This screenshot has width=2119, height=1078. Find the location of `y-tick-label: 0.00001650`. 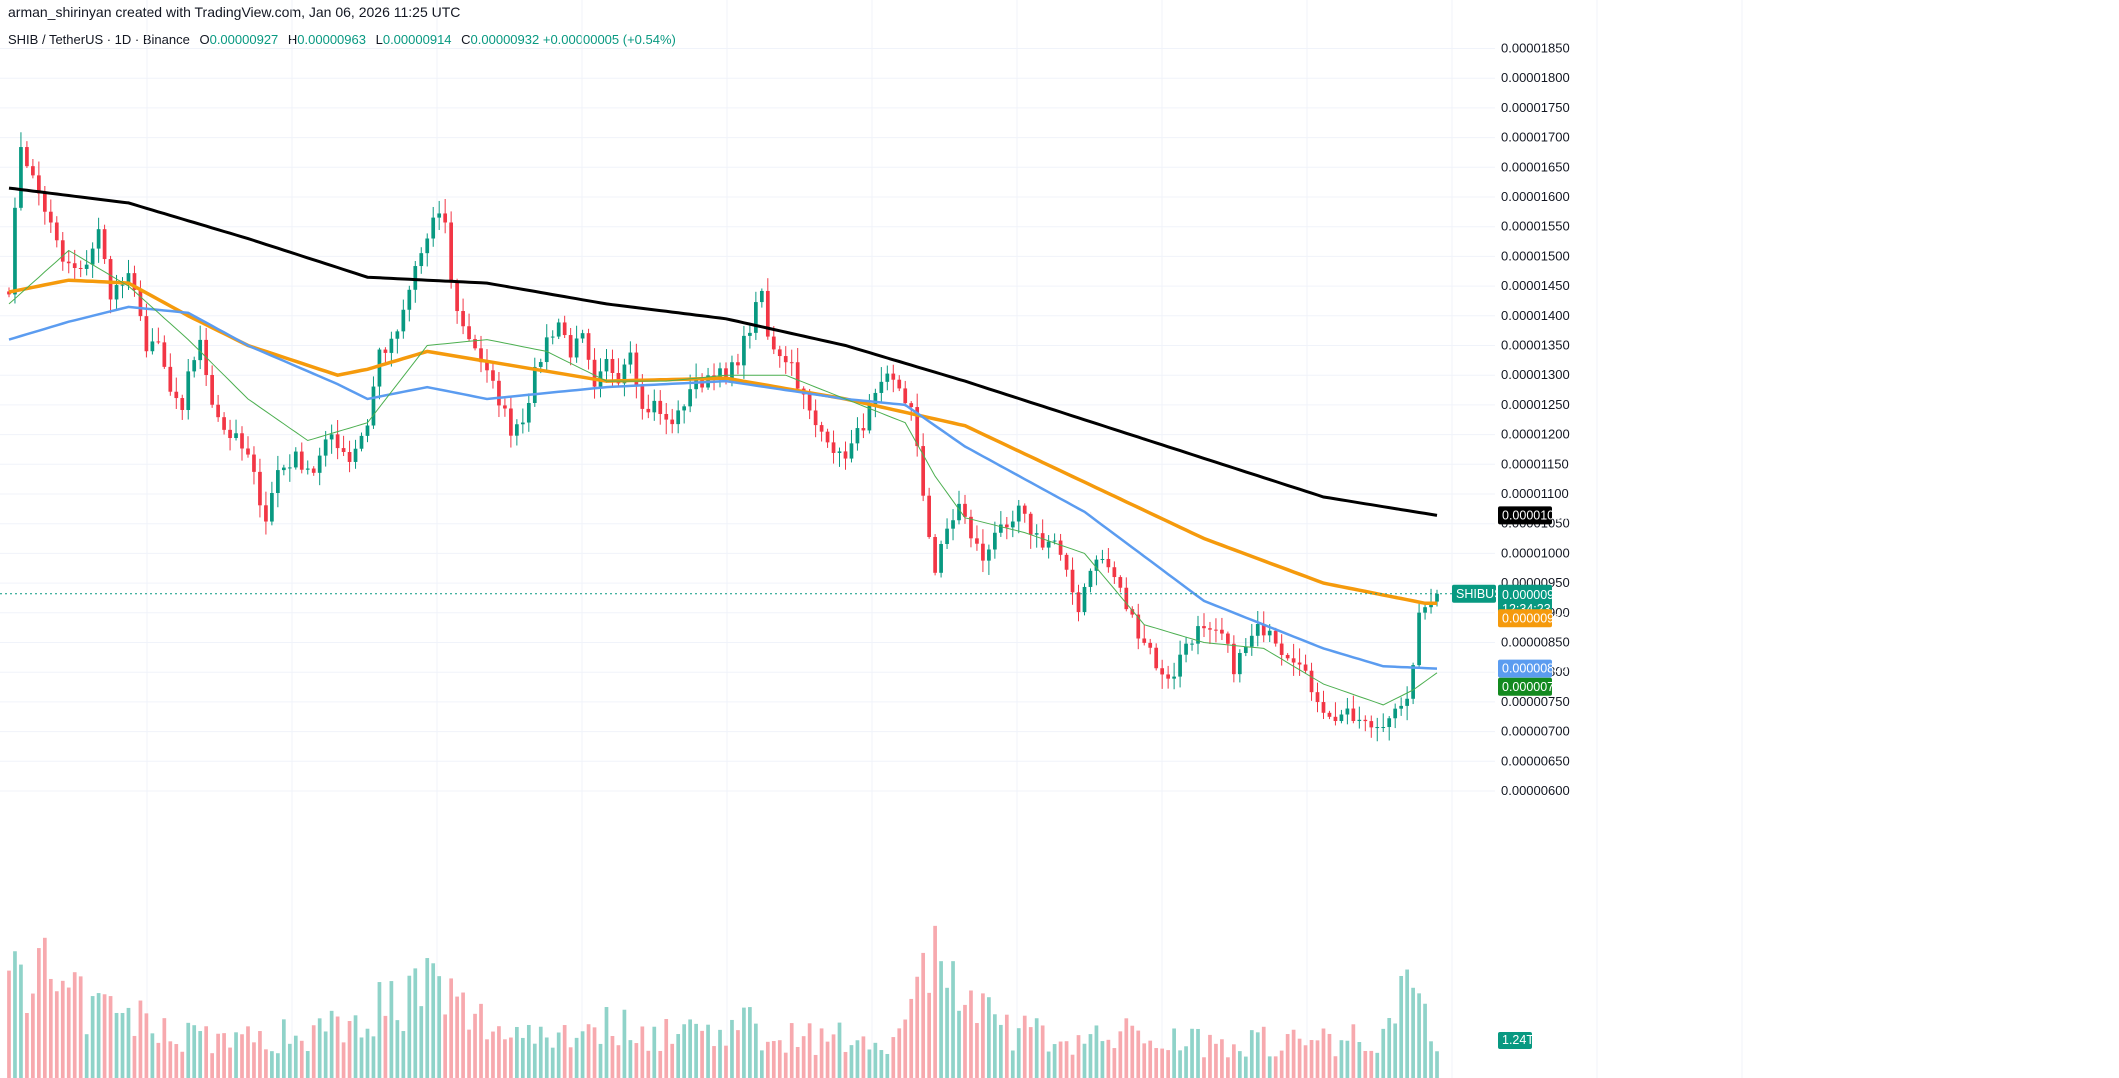

y-tick-label: 0.00001650 is located at coordinates (1535, 166).